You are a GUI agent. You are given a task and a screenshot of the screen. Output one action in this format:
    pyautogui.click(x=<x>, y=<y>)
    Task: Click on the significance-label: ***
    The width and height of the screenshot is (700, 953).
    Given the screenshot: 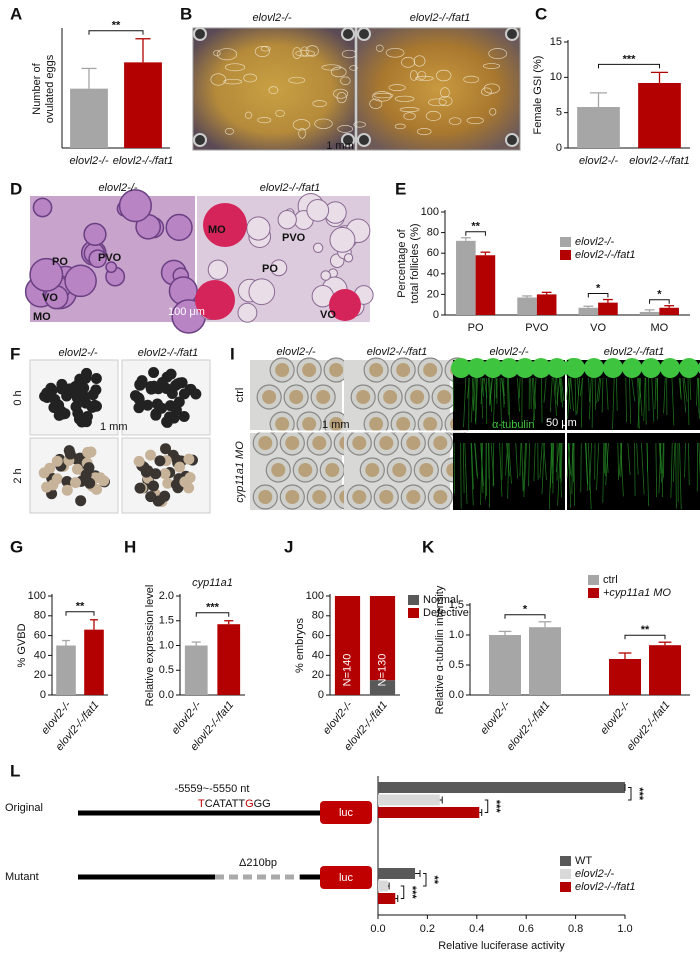 What is the action you would take?
    pyautogui.click(x=496, y=807)
    